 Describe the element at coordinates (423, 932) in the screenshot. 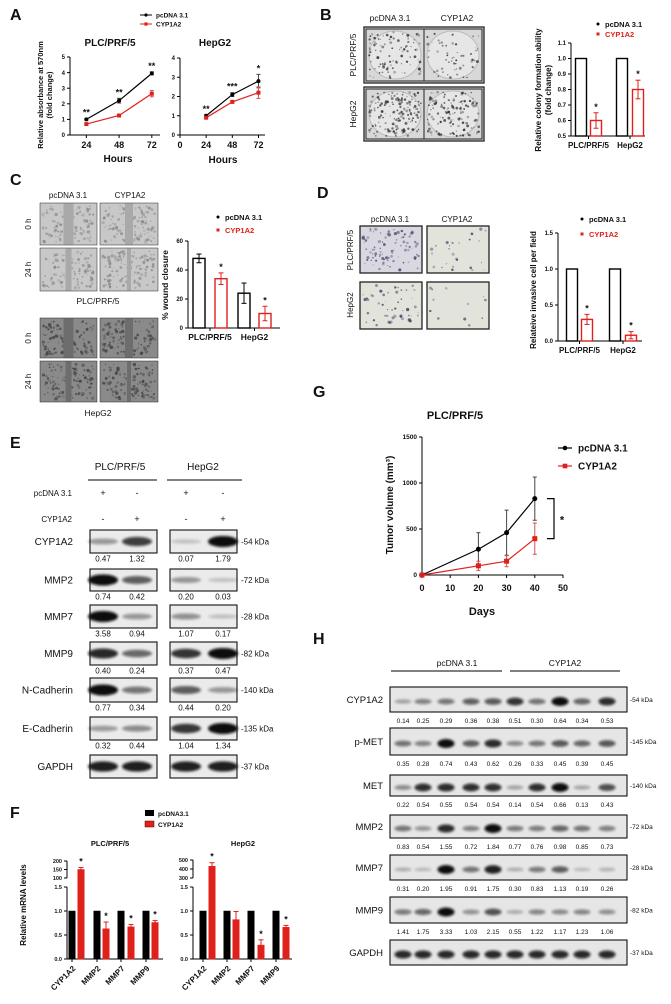

I see `band-quantification: 1.75` at that location.